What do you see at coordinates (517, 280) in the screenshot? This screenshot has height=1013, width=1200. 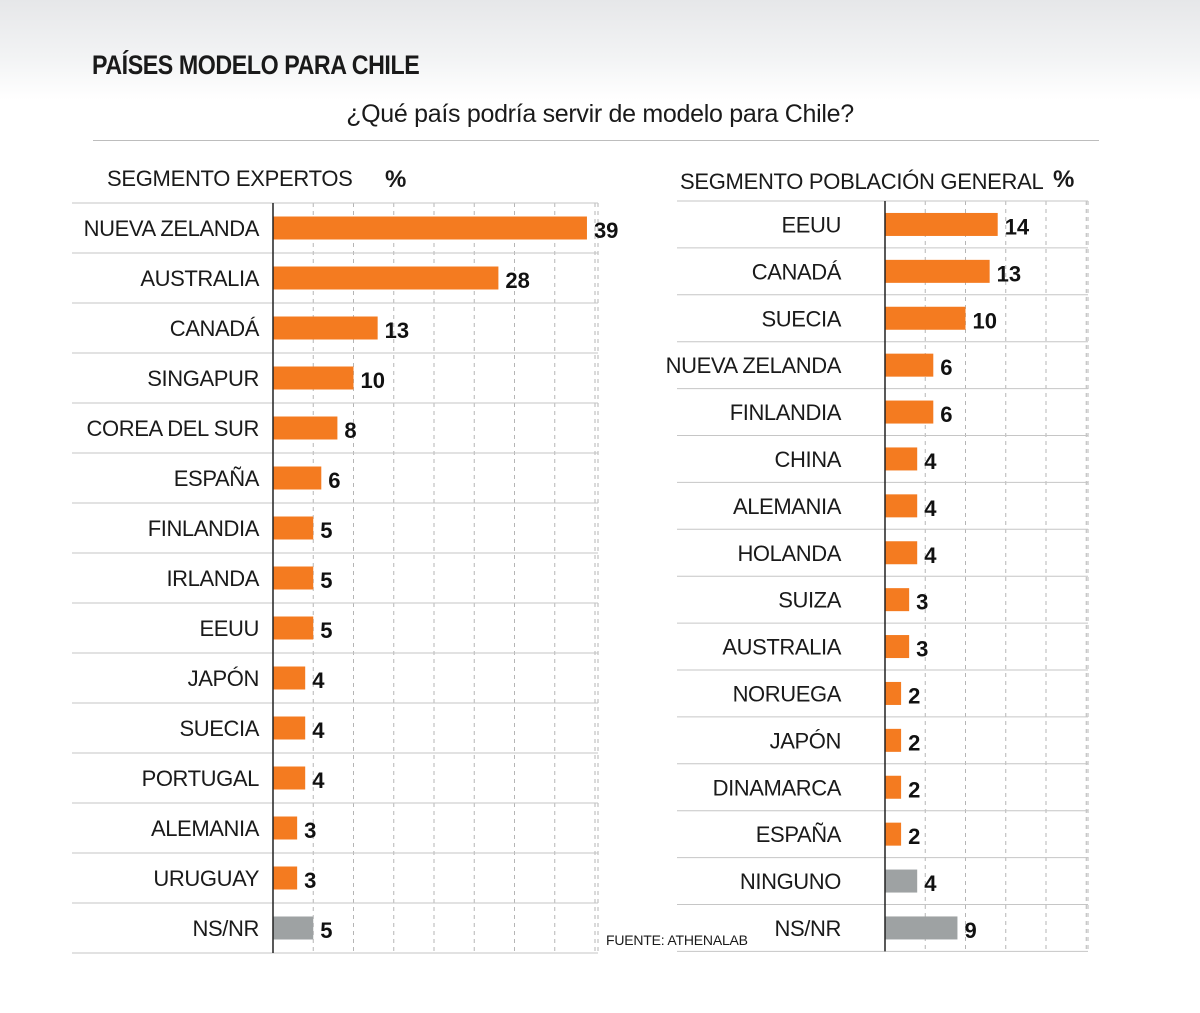 I see `value-label: 28` at bounding box center [517, 280].